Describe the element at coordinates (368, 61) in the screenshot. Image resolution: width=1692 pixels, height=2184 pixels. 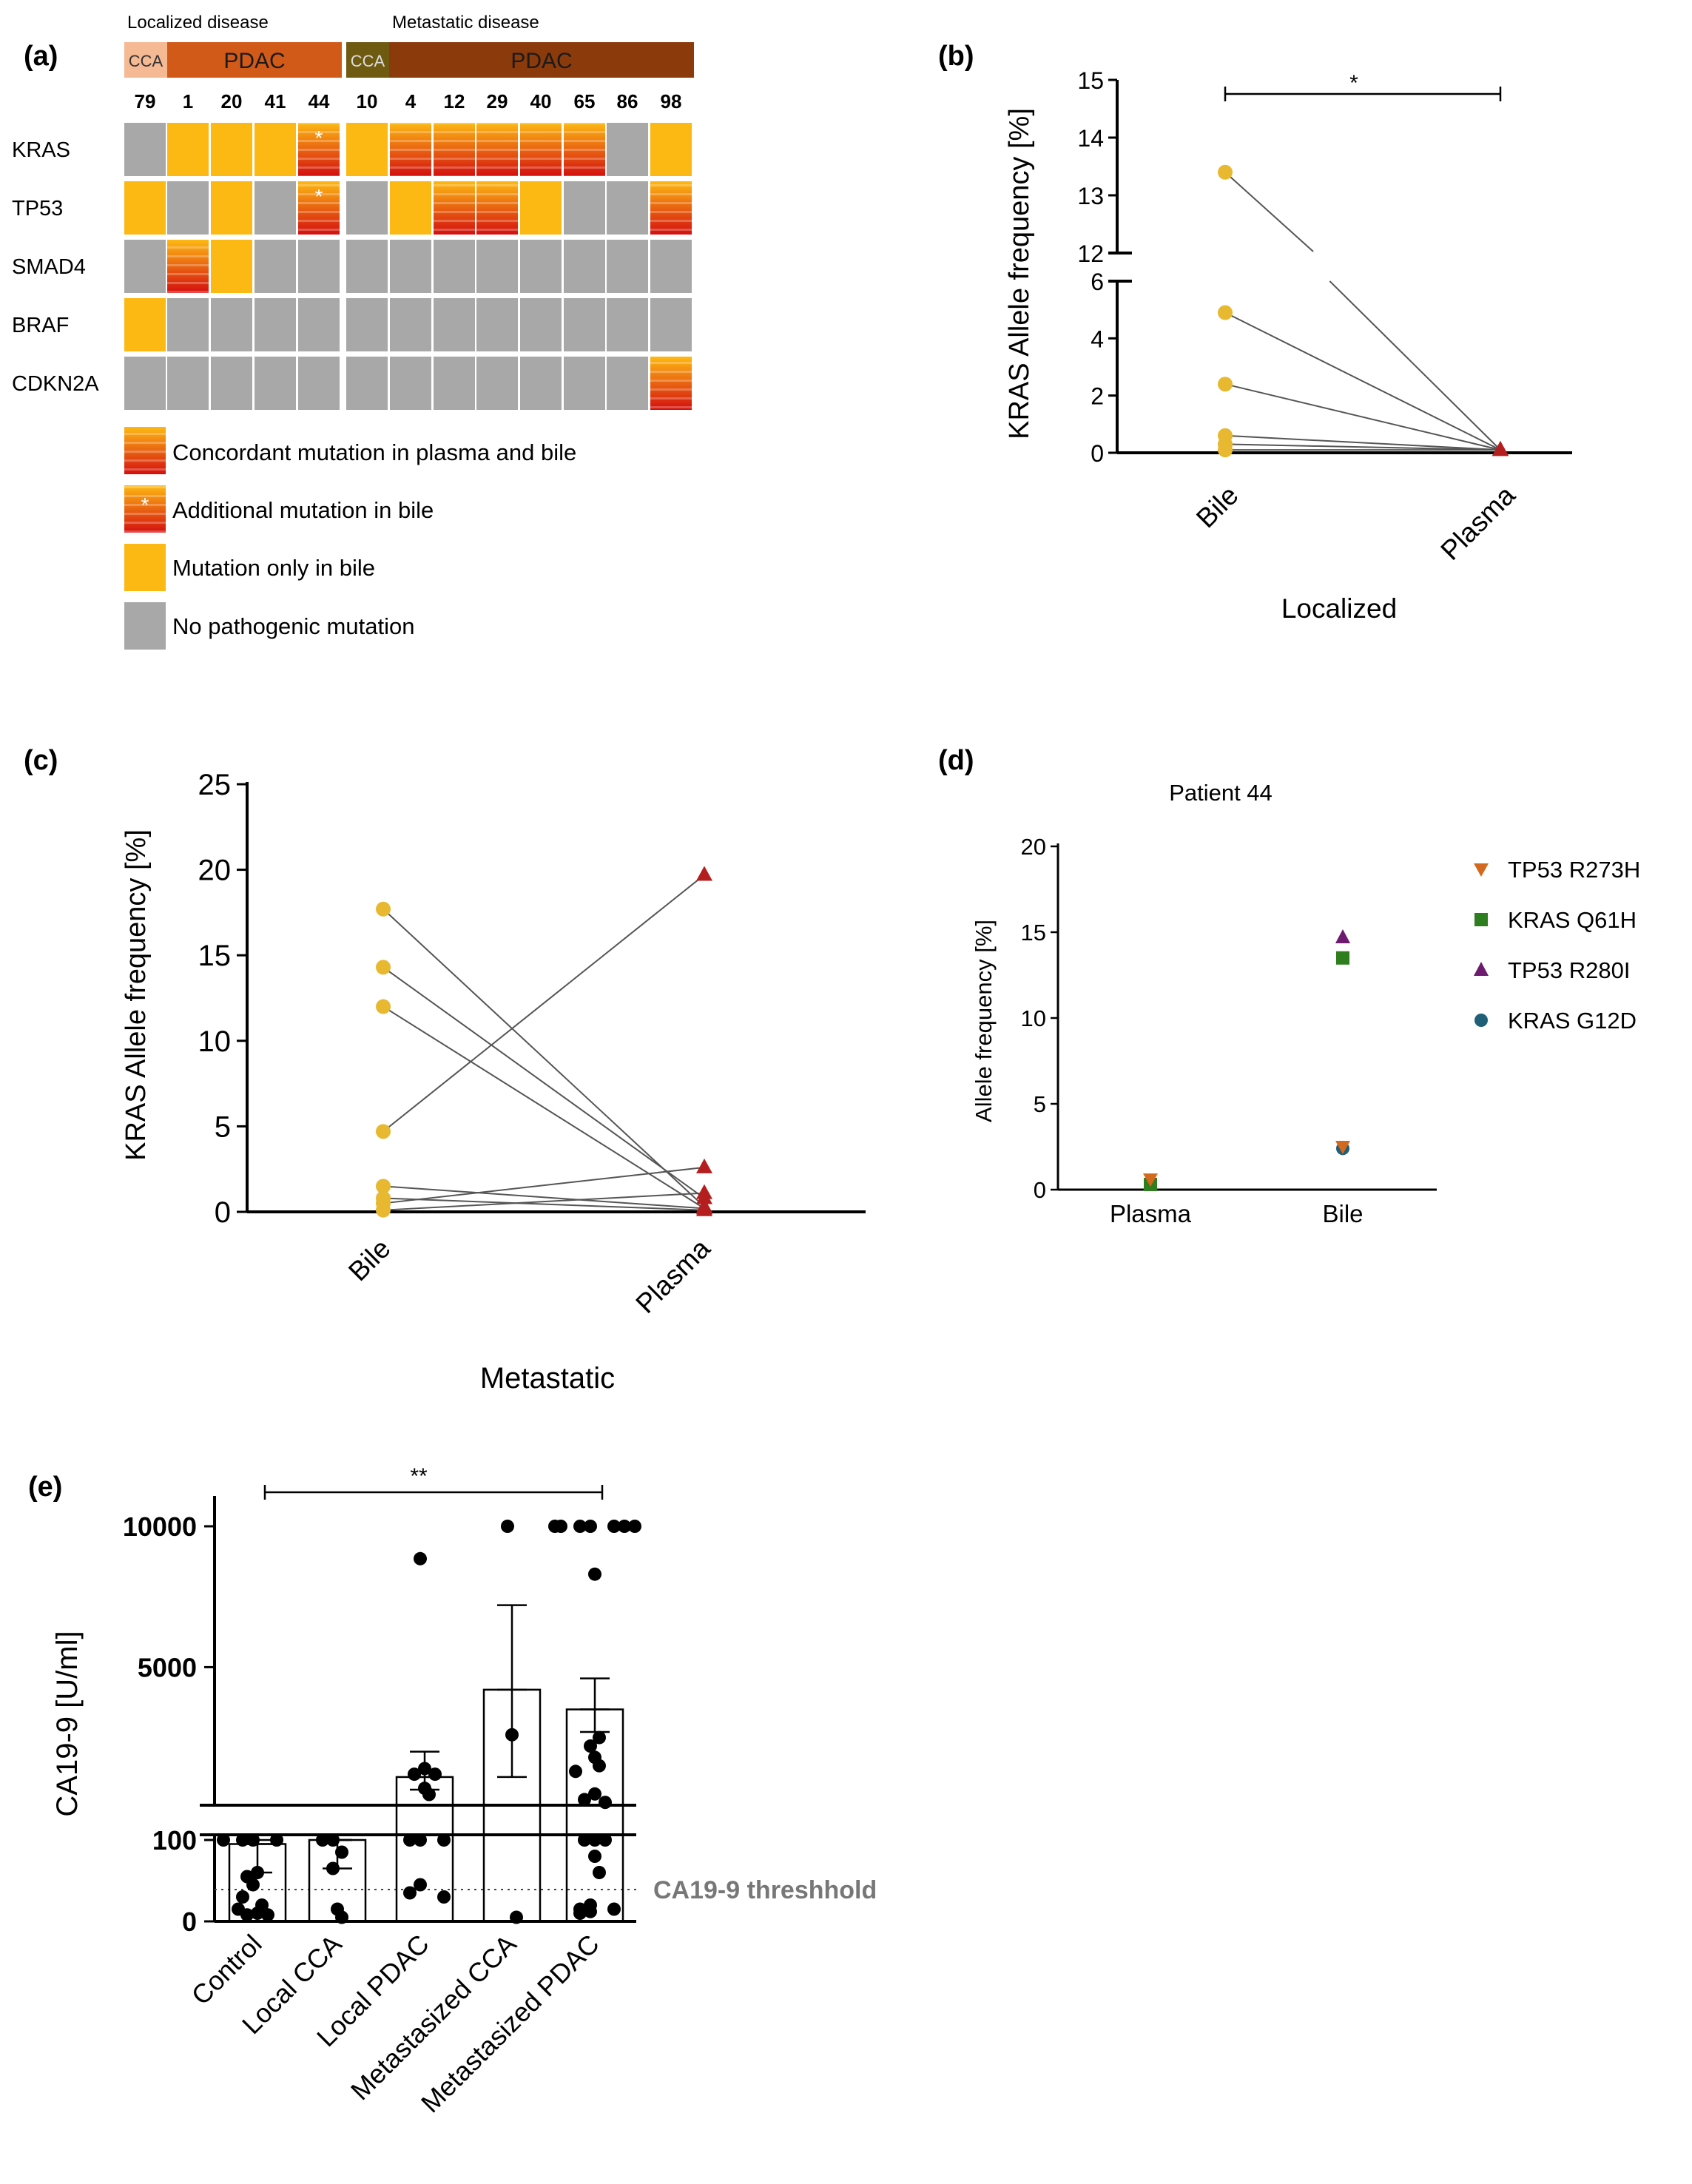
I see `bar-cca-meta-label: CCA` at that location.